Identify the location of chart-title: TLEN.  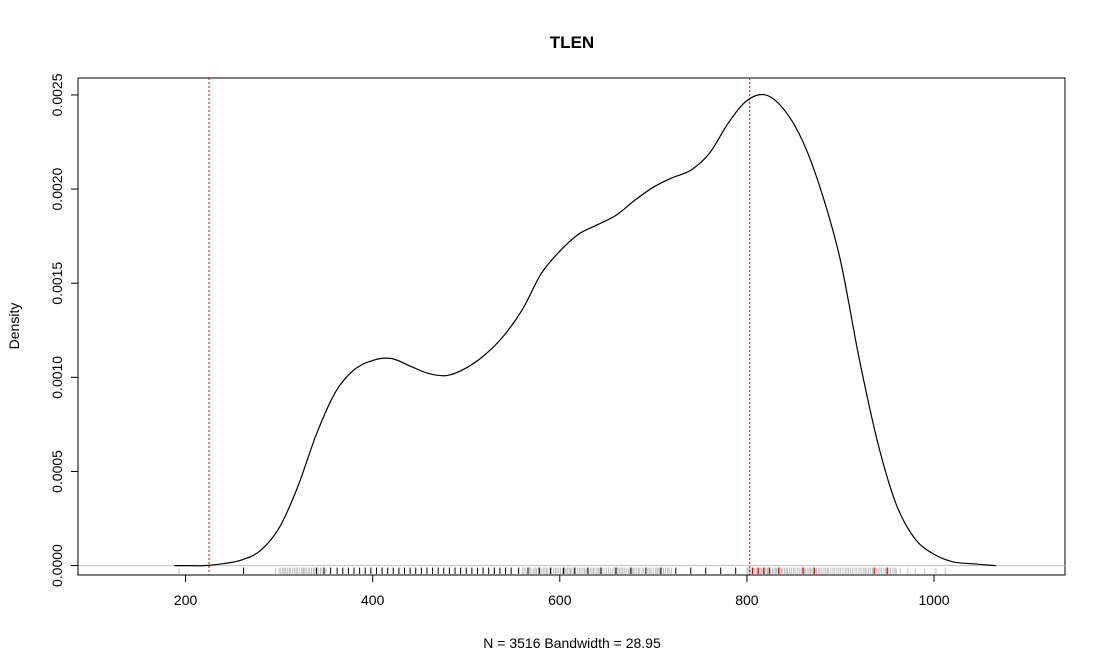
(572, 42).